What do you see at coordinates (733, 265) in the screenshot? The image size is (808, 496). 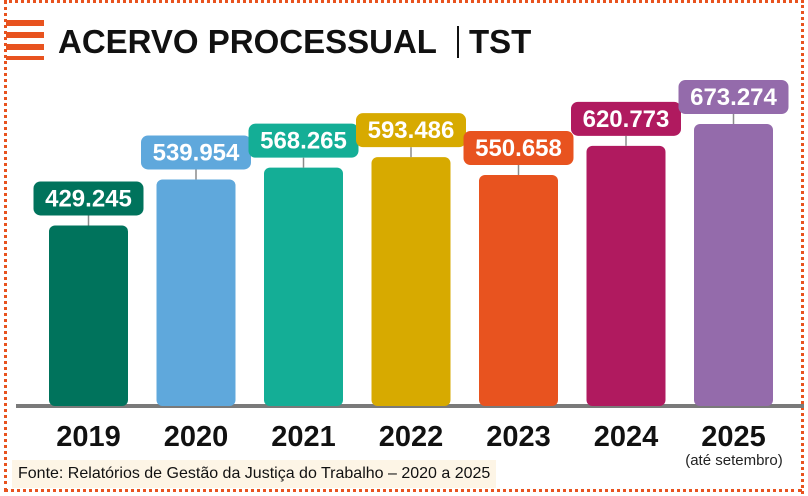 I see `bar-2025` at bounding box center [733, 265].